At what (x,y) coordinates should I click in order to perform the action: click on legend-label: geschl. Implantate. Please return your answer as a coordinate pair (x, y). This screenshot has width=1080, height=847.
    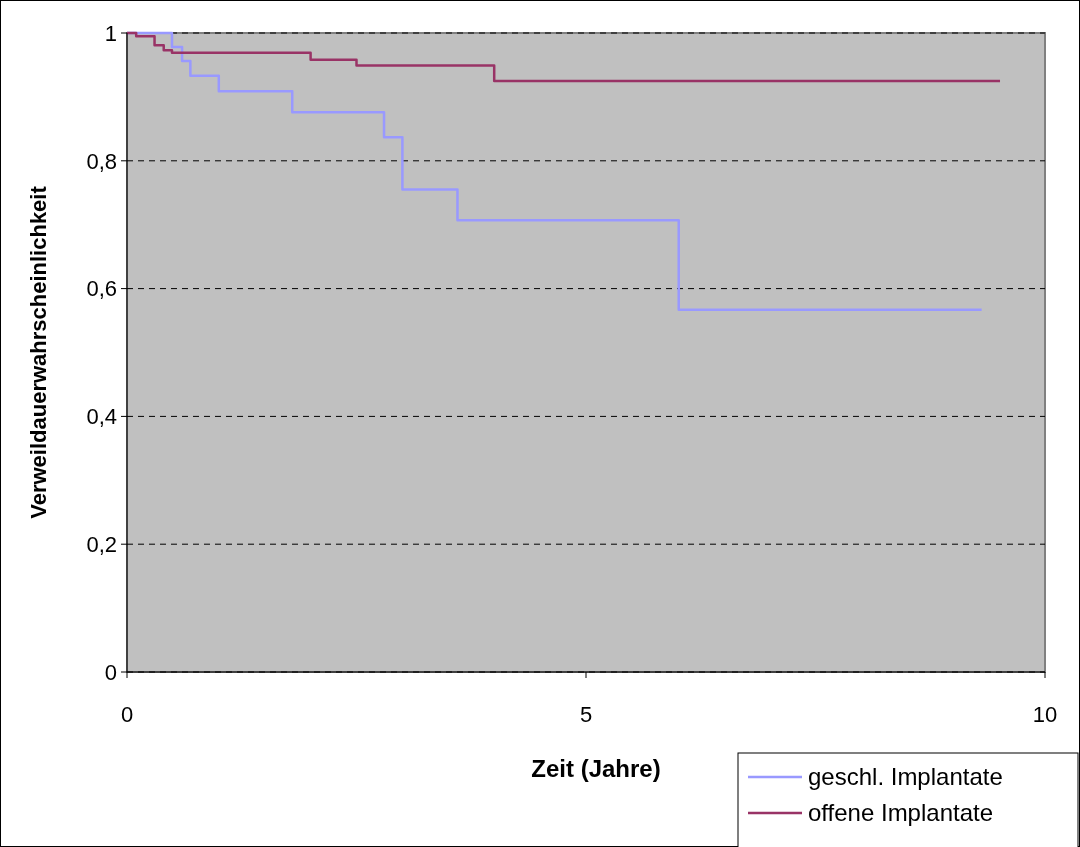
    Looking at the image, I should click on (905, 777).